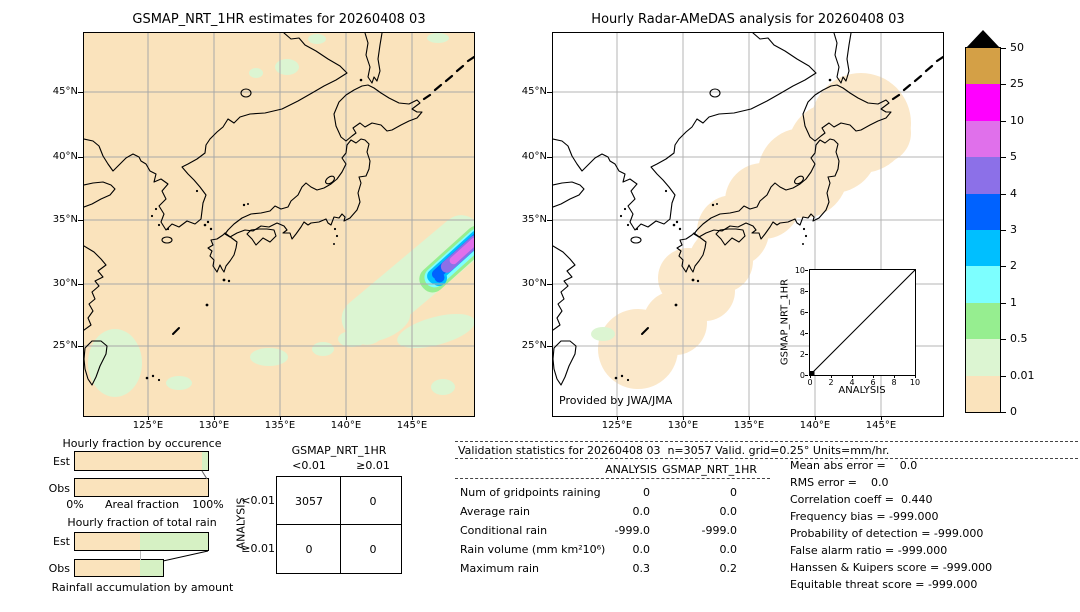  I want to click on colorbar-tick-label: 4, so click(1013, 193).